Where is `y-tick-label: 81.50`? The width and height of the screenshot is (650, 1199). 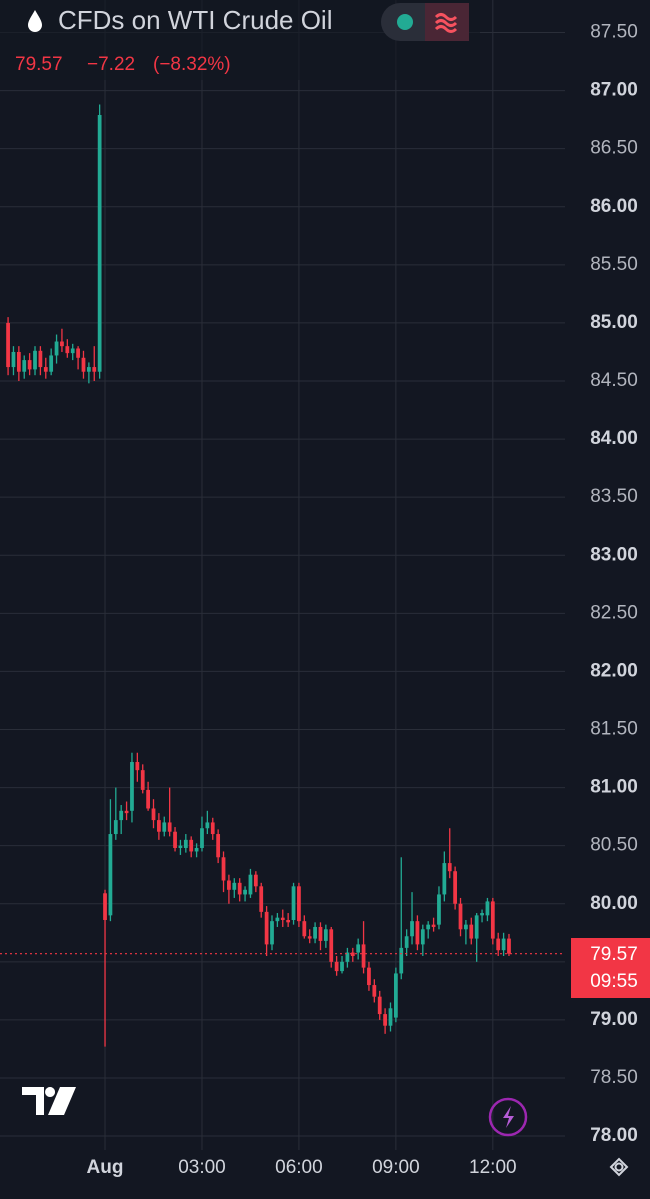 y-tick-label: 81.50 is located at coordinates (614, 729).